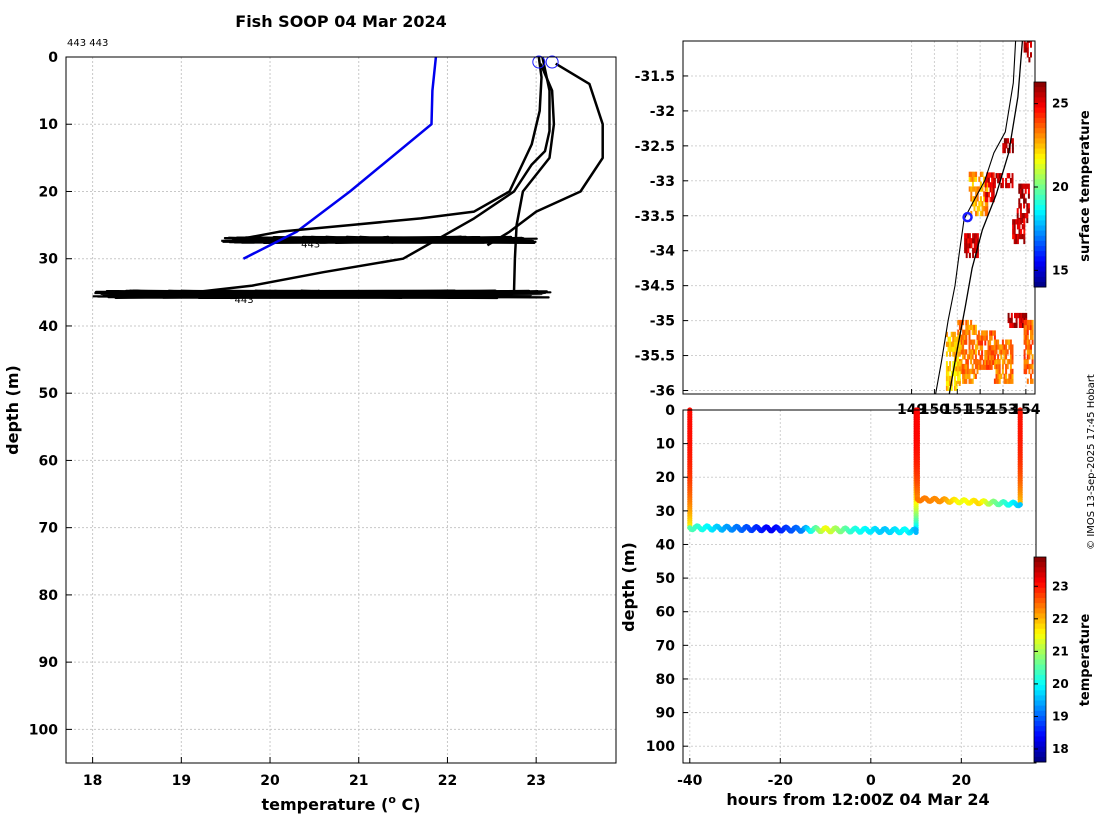 Image resolution: width=1100 pixels, height=820 pixels. What do you see at coordinates (534, 178) in the screenshot?
I see `profile-cast-line` at bounding box center [534, 178].